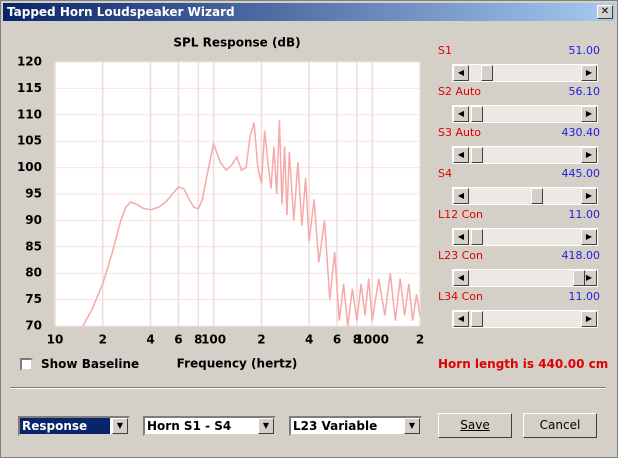  What do you see at coordinates (33, 273) in the screenshot?
I see `y-tick-label: 80` at bounding box center [33, 273].